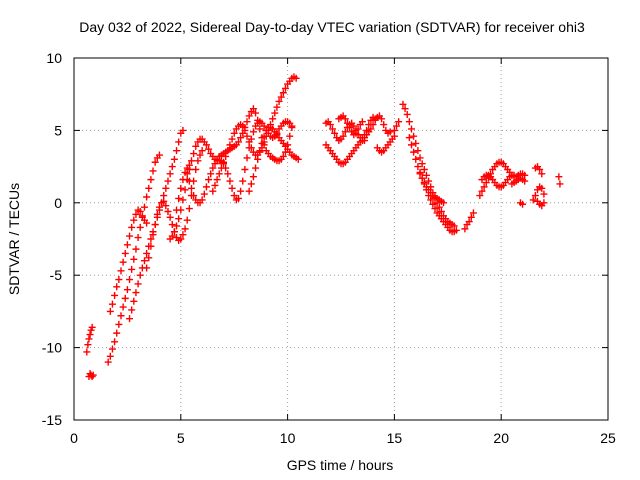 The height and width of the screenshot is (480, 640). What do you see at coordinates (181, 438) in the screenshot?
I see `x-tick-label: 5` at bounding box center [181, 438].